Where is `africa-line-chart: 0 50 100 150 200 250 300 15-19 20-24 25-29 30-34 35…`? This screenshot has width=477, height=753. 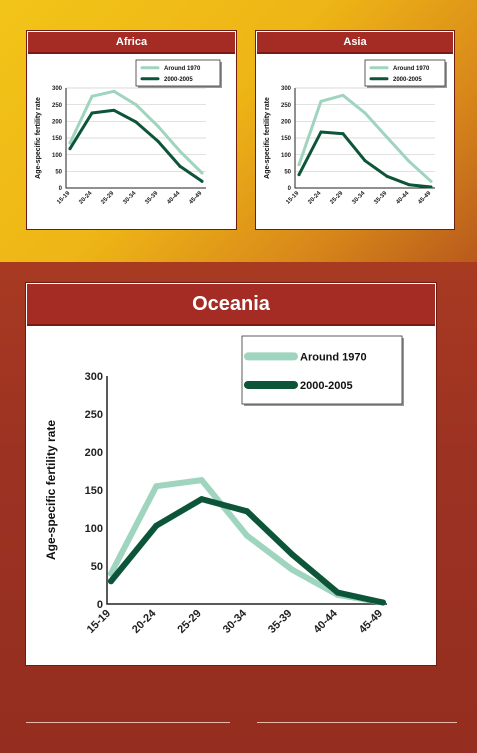 africa-line-chart: 0 50 100 150 200 250 300 15-19 20-24 25-29 30-34 35… is located at coordinates (128, 132).